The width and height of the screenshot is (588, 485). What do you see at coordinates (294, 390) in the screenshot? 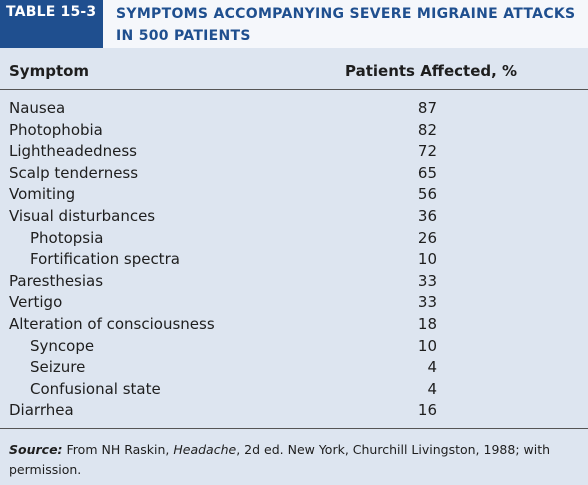
I see `table-row: Confusional state 4` at bounding box center [294, 390].